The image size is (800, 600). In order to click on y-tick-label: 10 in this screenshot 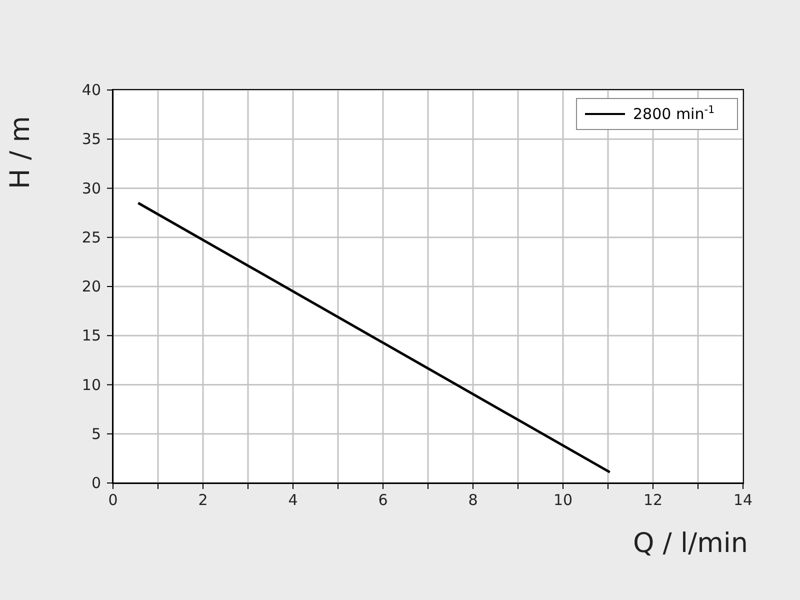, I will do `click(91, 385)`.